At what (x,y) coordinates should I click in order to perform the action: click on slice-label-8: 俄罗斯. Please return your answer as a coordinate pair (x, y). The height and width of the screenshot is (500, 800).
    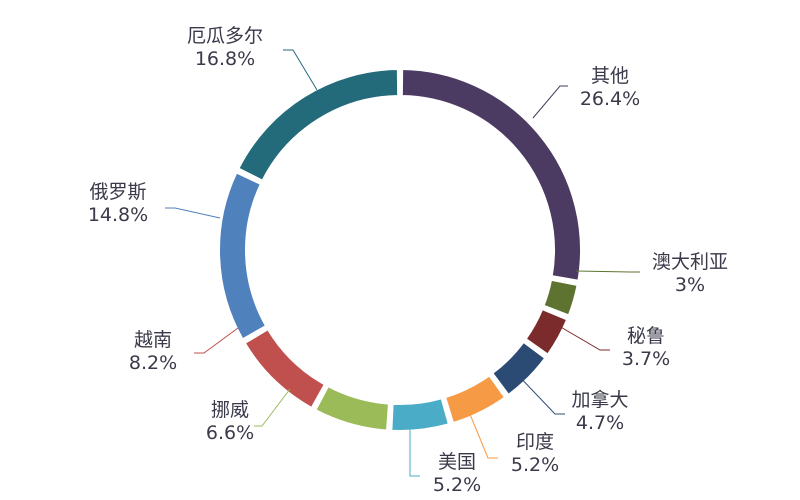
    Looking at the image, I should click on (117, 192).